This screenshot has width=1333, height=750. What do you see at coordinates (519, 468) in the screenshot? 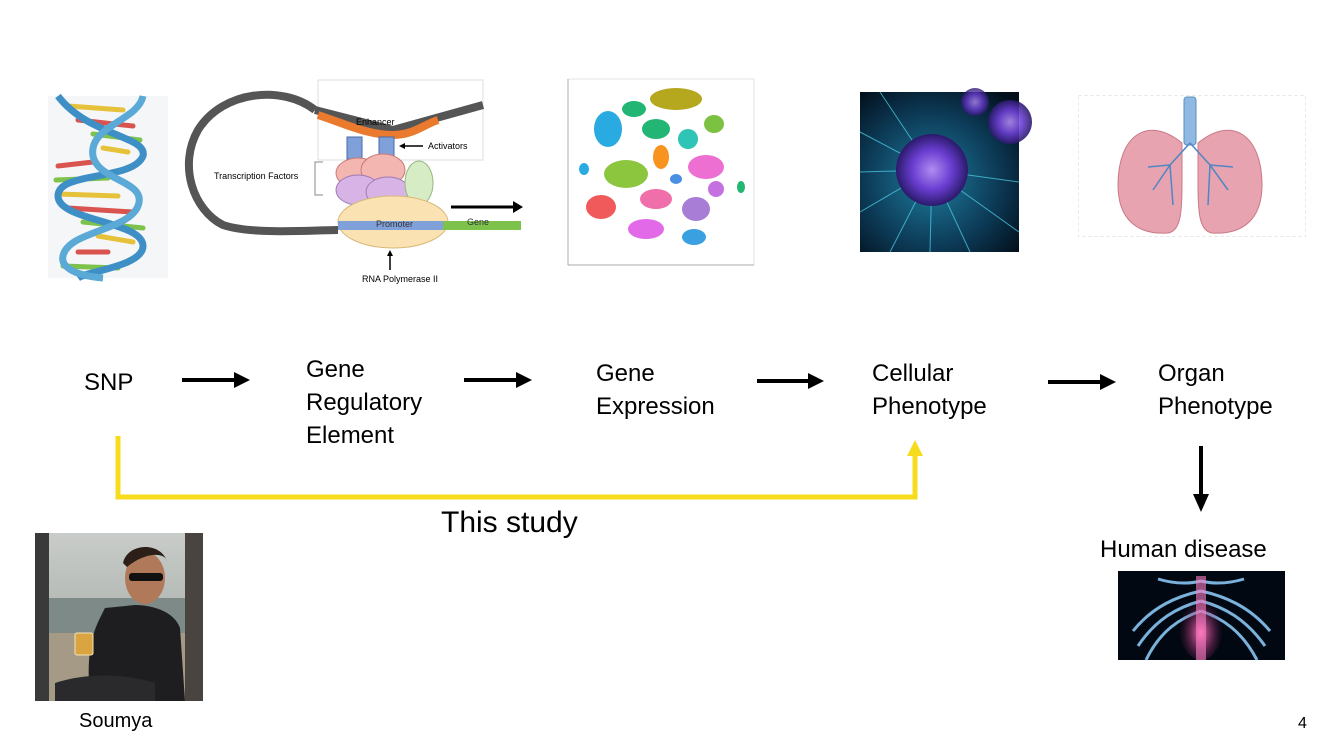
I see `this-study-bracket-arrow` at bounding box center [519, 468].